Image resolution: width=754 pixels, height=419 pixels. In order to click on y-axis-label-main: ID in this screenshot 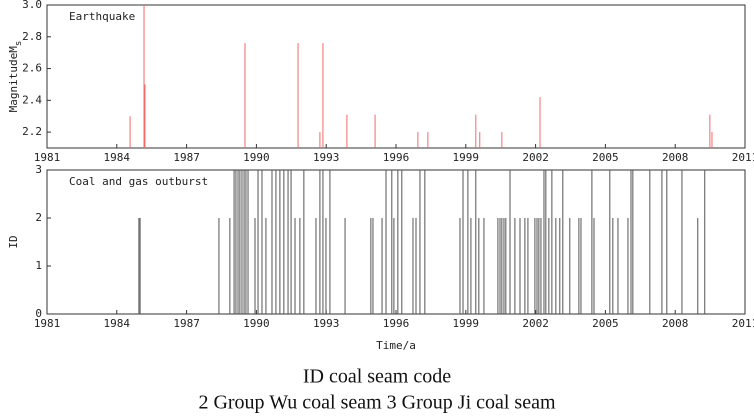, I will do `click(13, 241)`.